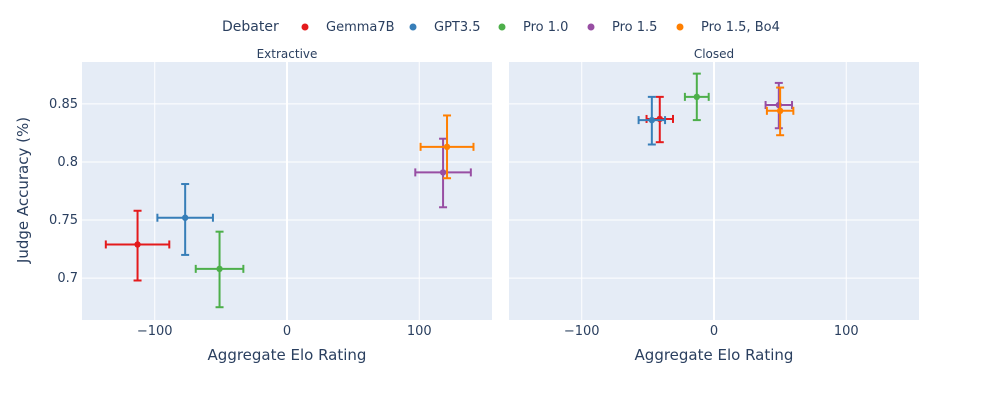 The width and height of the screenshot is (1000, 400). Describe the element at coordinates (23, 190) in the screenshot. I see `y-axis-title: Judge Accuracy (%)` at that location.